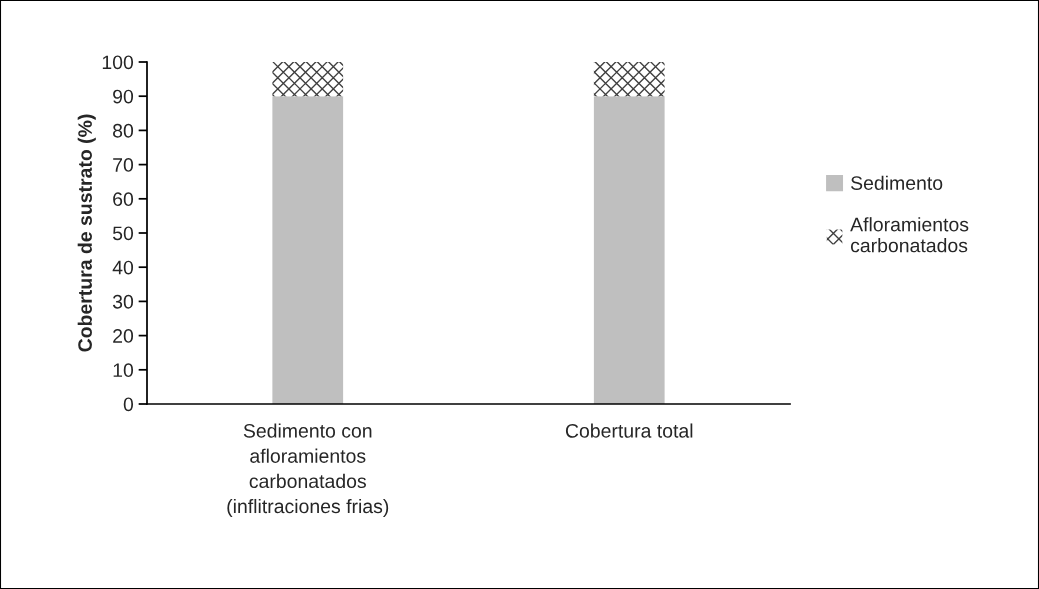 The image size is (1039, 589). Describe the element at coordinates (123, 336) in the screenshot. I see `y-tick-label: 20` at that location.